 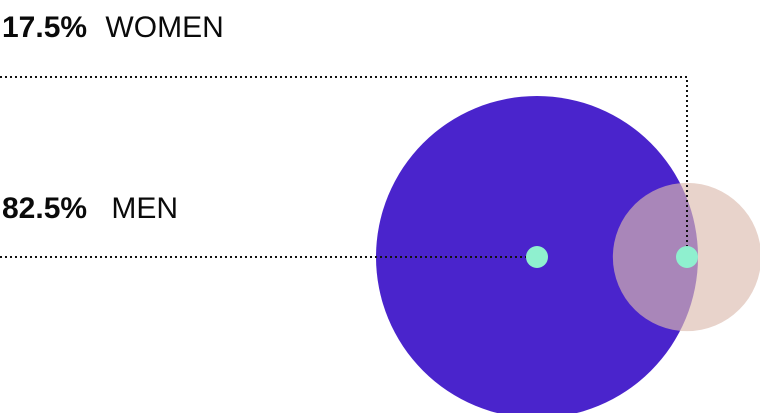 What do you see at coordinates (687, 257) in the screenshot?
I see `women-center-marker` at bounding box center [687, 257].